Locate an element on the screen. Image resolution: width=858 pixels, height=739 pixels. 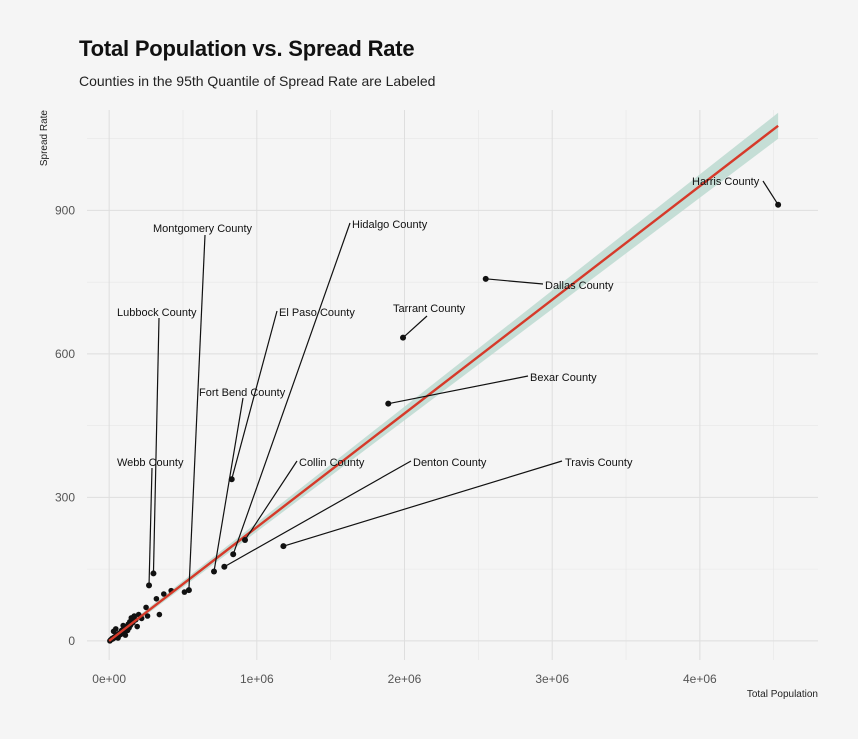
y-tick-label: 900 is located at coordinates (65, 210).